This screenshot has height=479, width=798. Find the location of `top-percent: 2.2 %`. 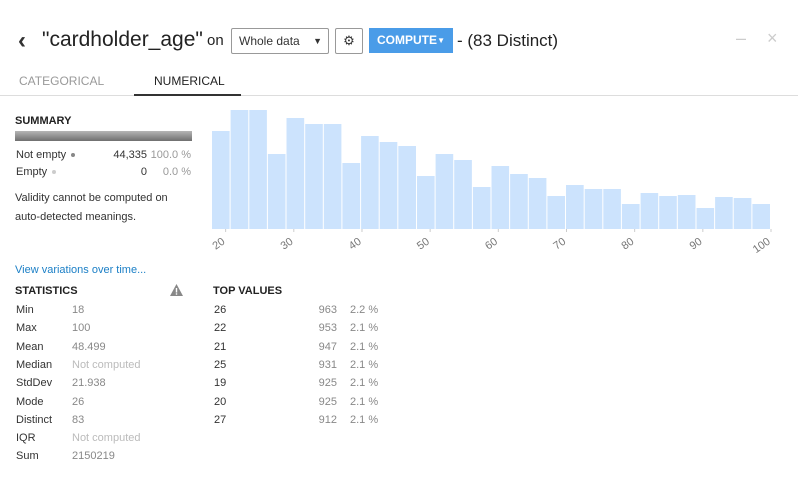

top-percent: 2.2 % is located at coordinates (364, 310).